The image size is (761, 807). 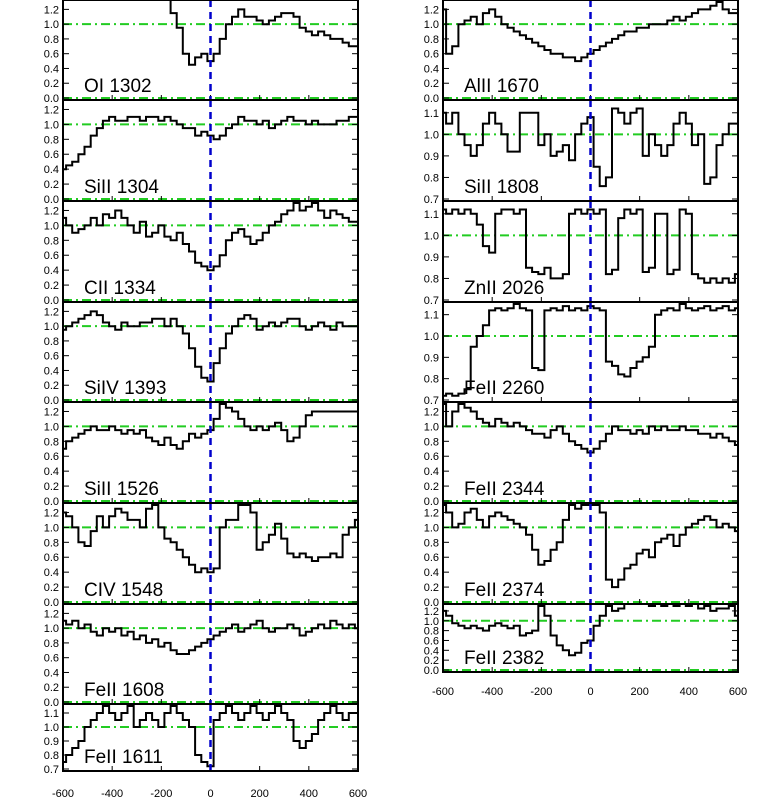 I want to click on panel: 0.0 0.2 0.4 0.6 0.8 1.0 1.2 AlII 1670, so click(x=581, y=52).